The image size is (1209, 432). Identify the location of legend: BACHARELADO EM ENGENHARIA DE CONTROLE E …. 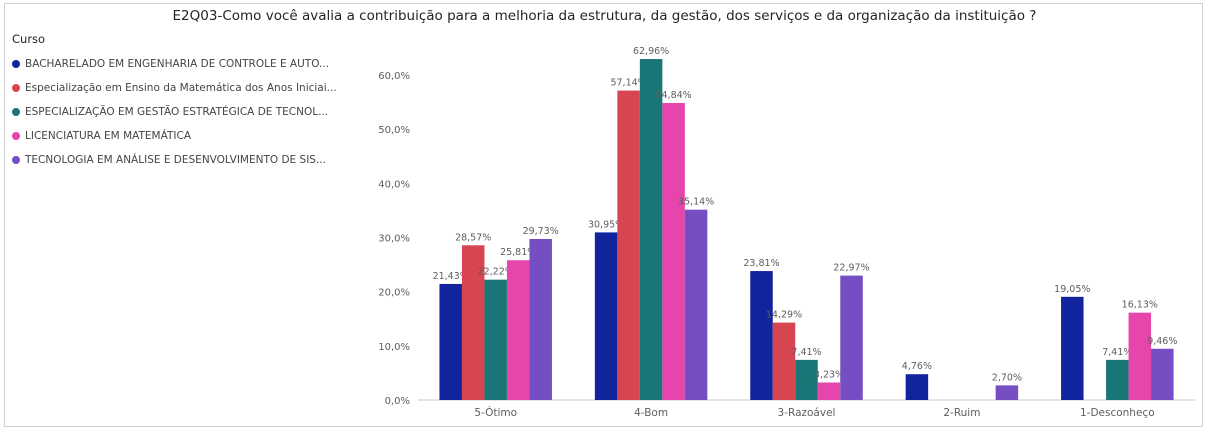
(174, 112).